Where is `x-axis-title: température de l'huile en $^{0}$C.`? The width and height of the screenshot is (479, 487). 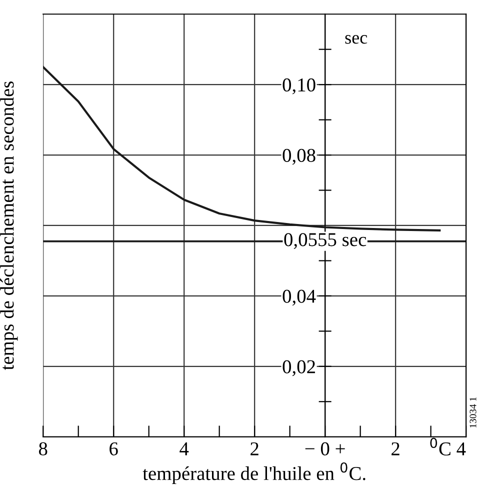 x-axis-title: température de l'huile en $^{0}$C. is located at coordinates (254, 473).